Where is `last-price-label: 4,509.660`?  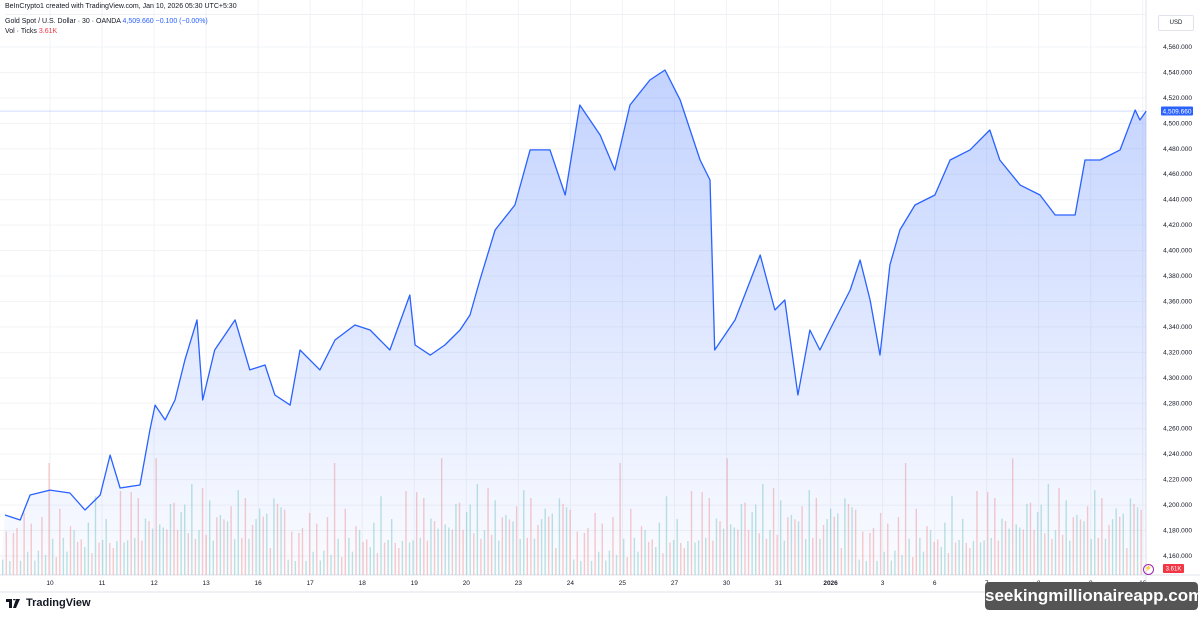 last-price-label: 4,509.660 is located at coordinates (1177, 111).